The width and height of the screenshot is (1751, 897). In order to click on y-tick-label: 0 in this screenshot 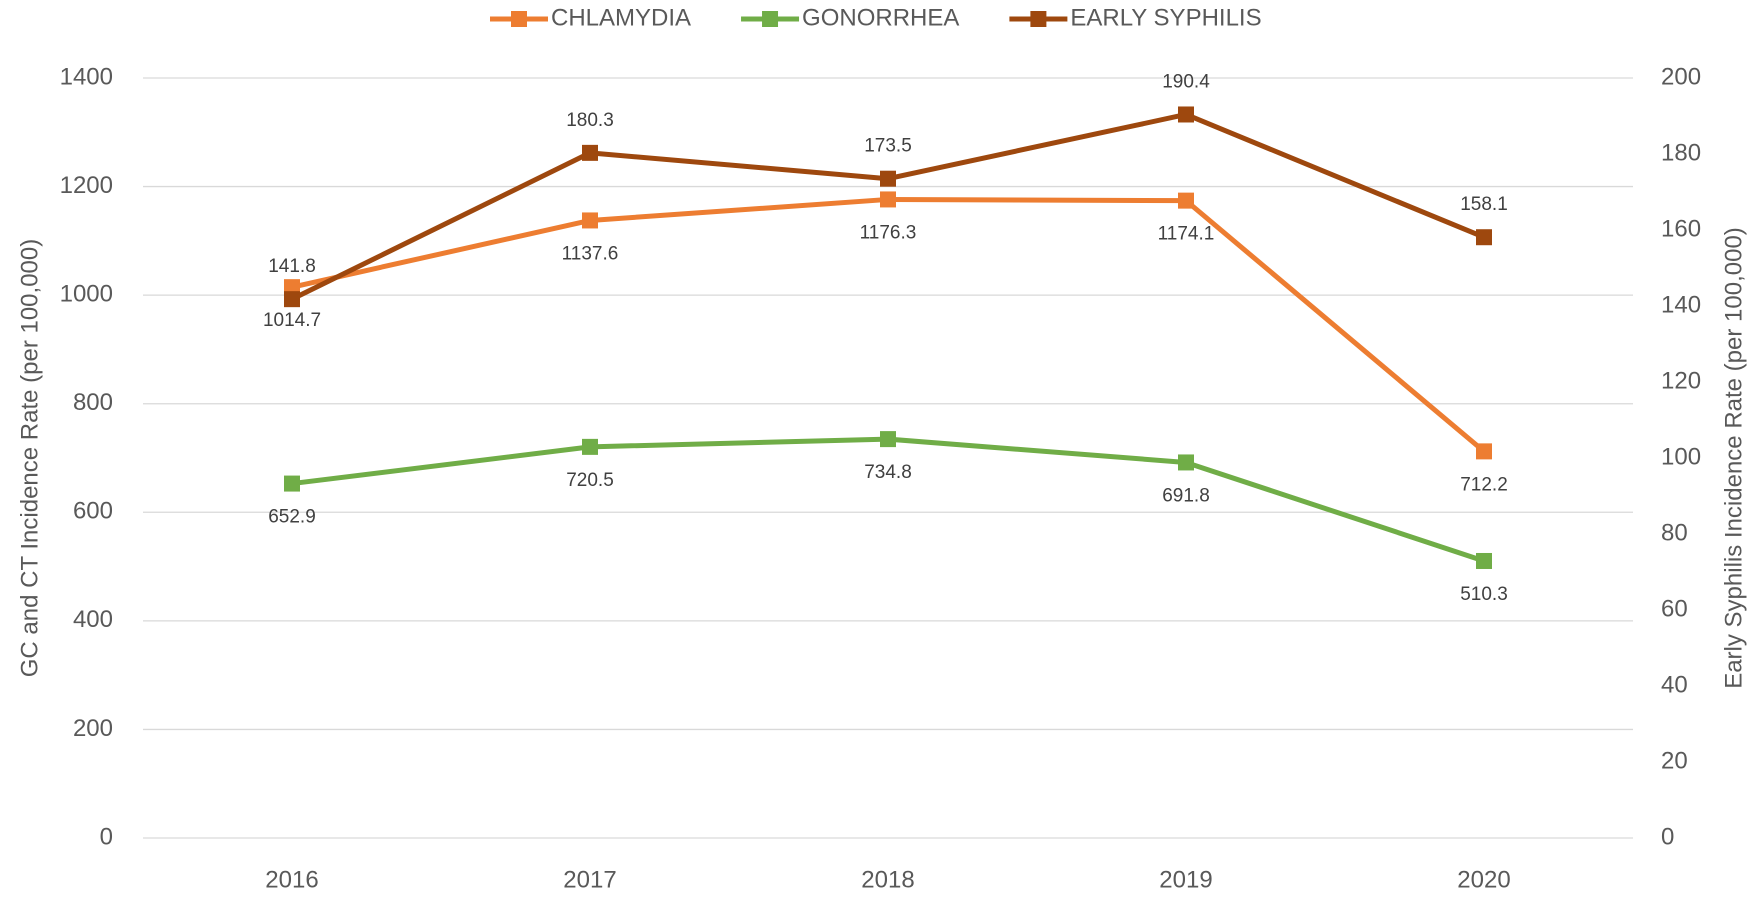, I will do `click(106, 836)`.